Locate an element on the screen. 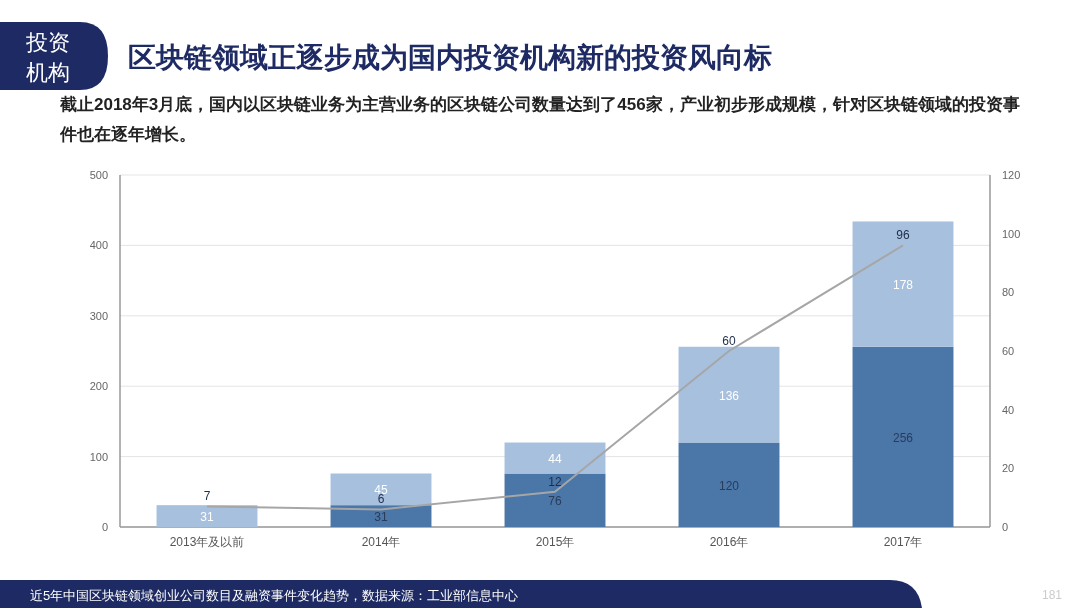  chart-title: 区块链领域正逐步成为国内投资机构新的投资风向标 is located at coordinates (450, 57).